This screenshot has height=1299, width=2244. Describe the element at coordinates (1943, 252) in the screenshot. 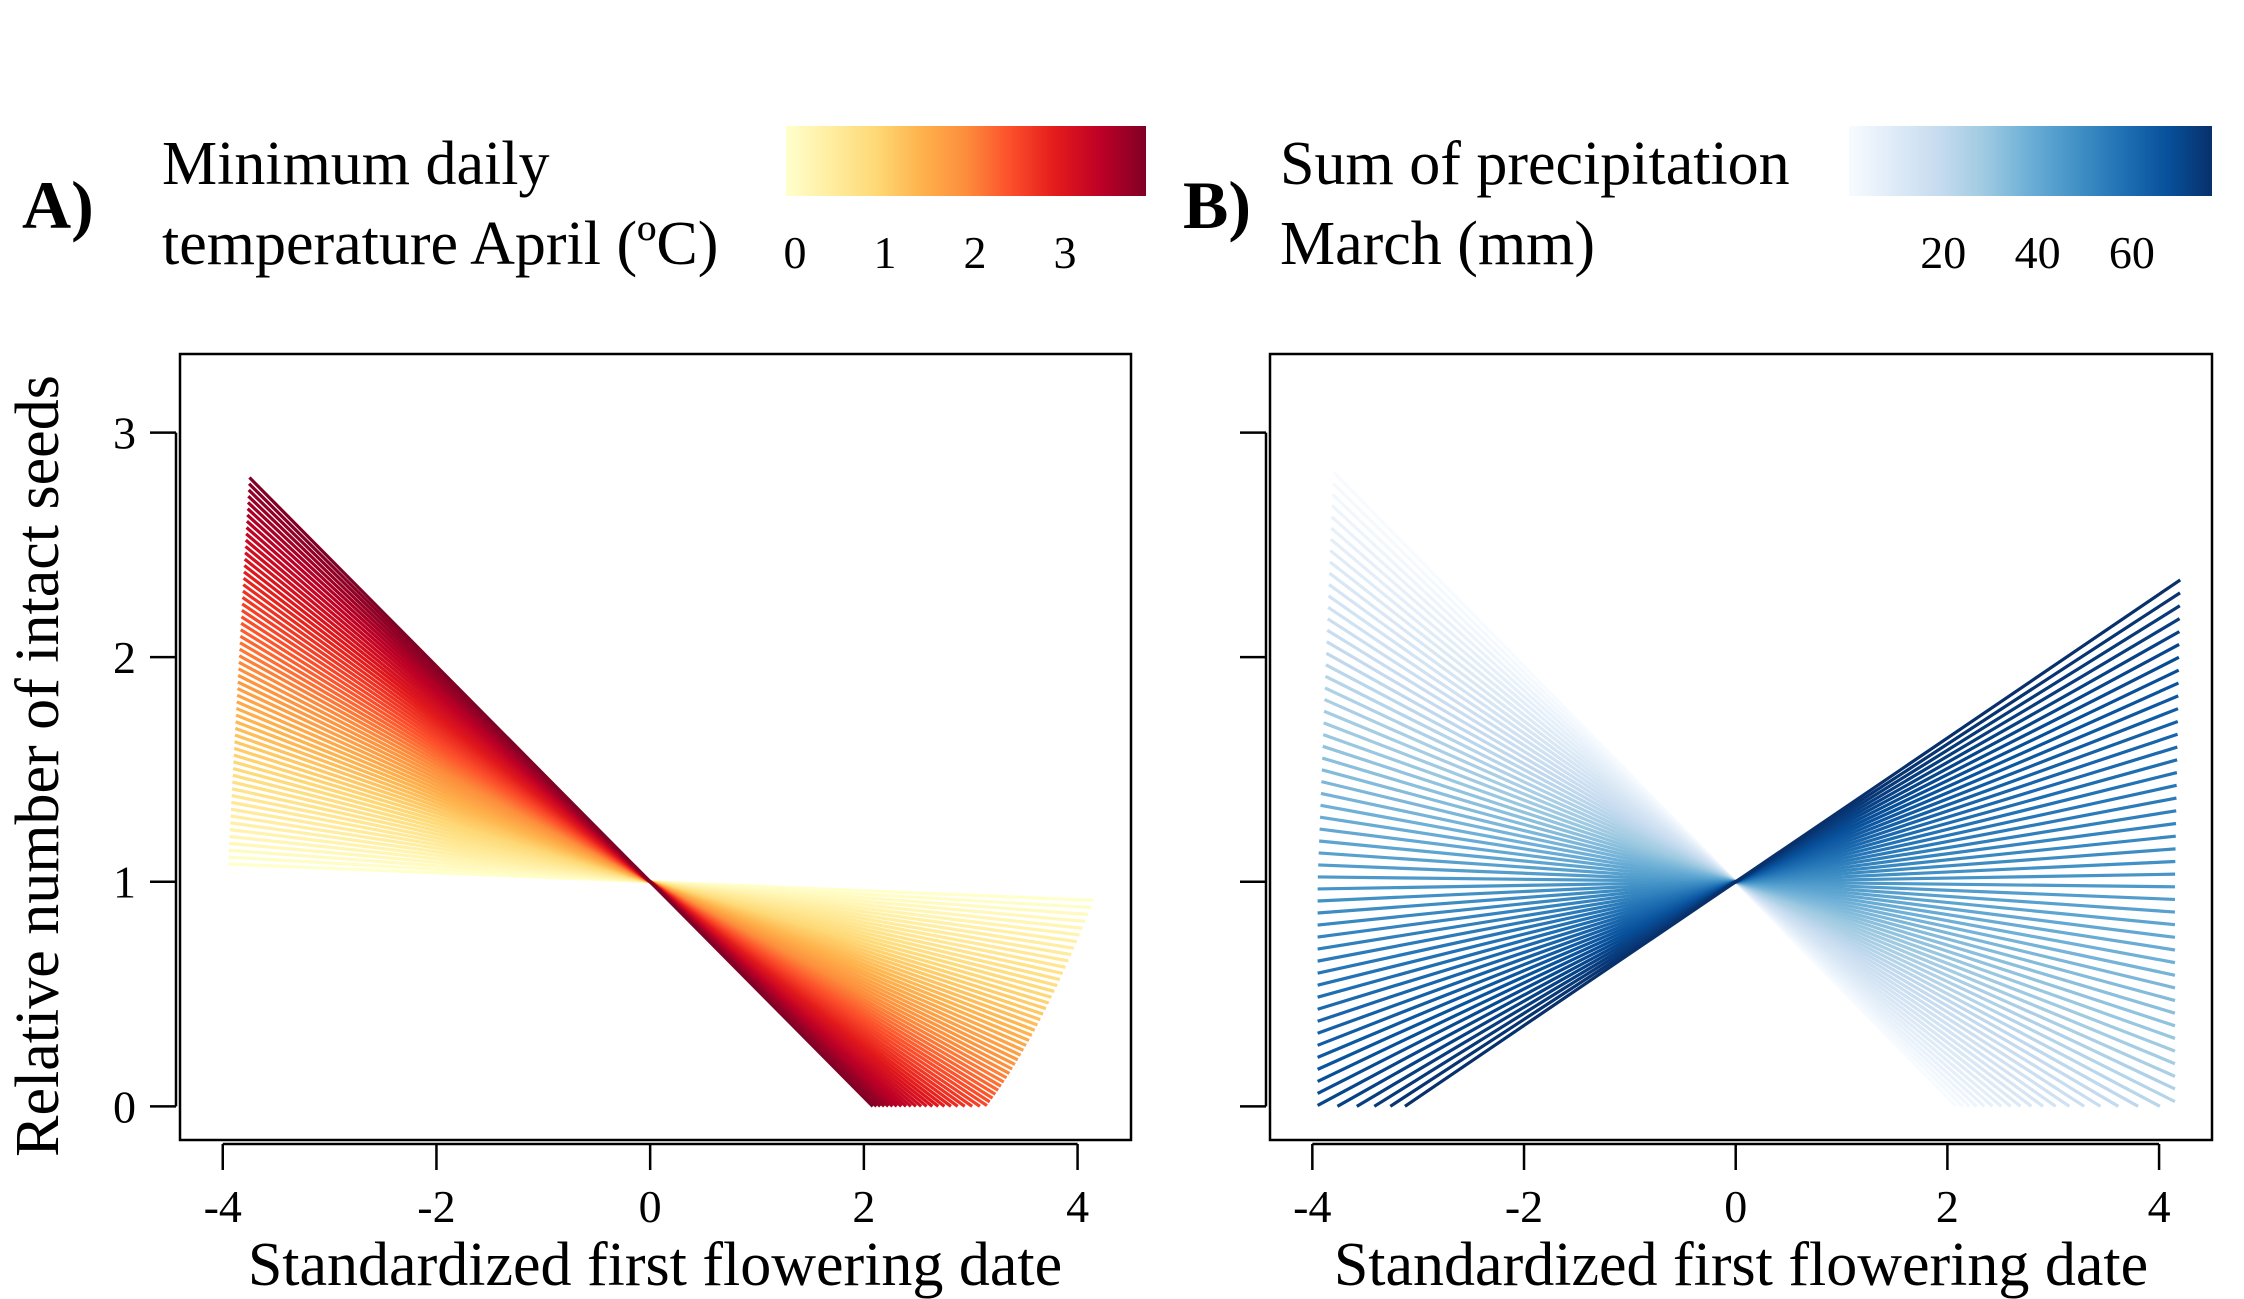

I see `panel-b-legend-tick-label: 20` at that location.